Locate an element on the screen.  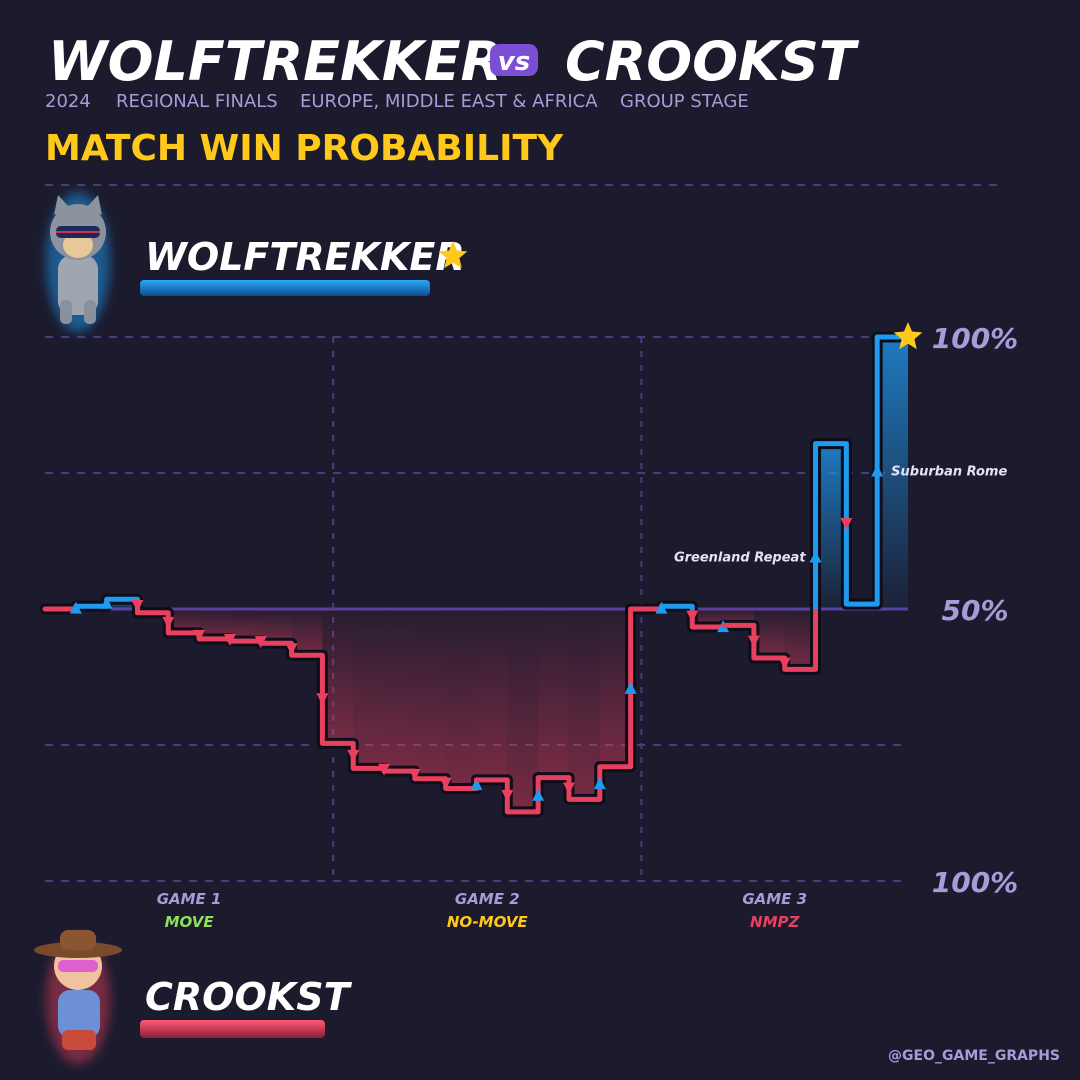
game-mode: MOVE is located at coordinates (190, 922).